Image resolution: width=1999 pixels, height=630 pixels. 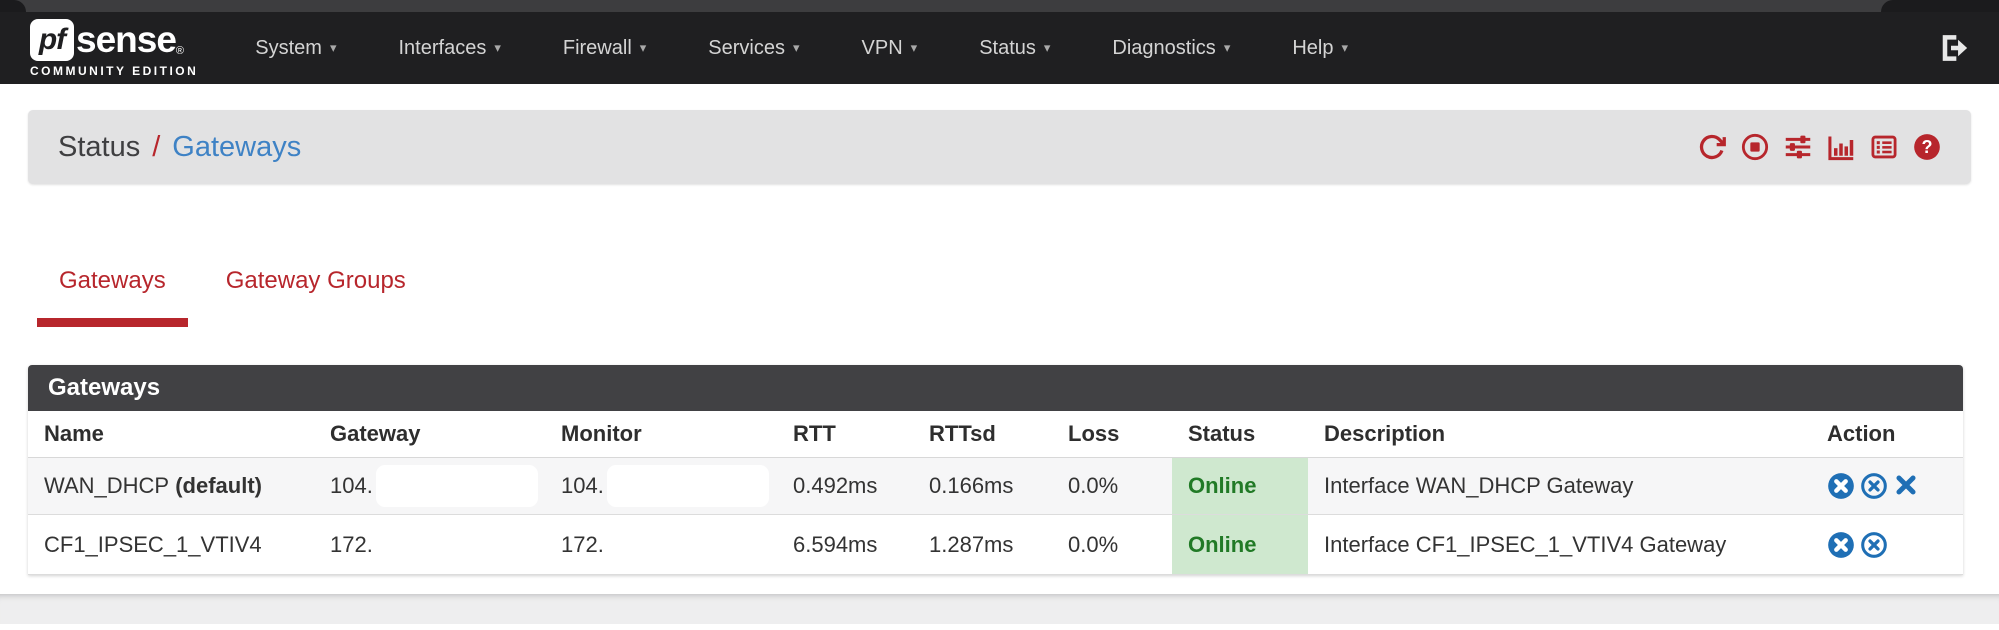 What do you see at coordinates (971, 485) in the screenshot?
I see `rttsd-cell: 0.166ms` at bounding box center [971, 485].